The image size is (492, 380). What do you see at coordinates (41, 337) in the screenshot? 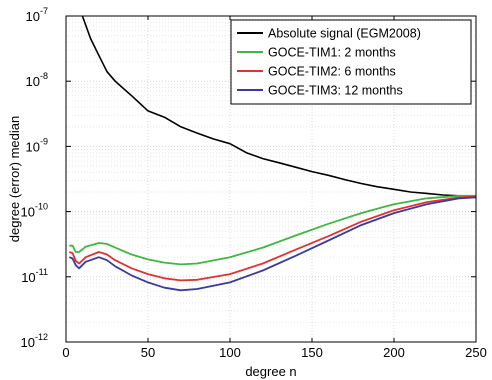
I see `y-tick-exponent: -12` at bounding box center [41, 337].